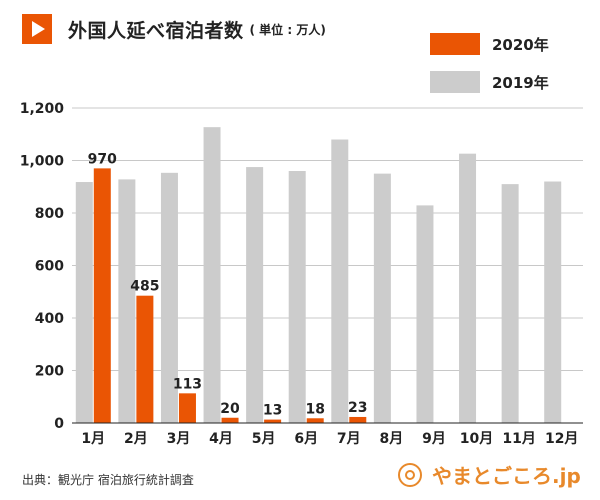 The image size is (600, 500). Describe the element at coordinates (49, 214) in the screenshot. I see `y-tick-label: 800` at that location.